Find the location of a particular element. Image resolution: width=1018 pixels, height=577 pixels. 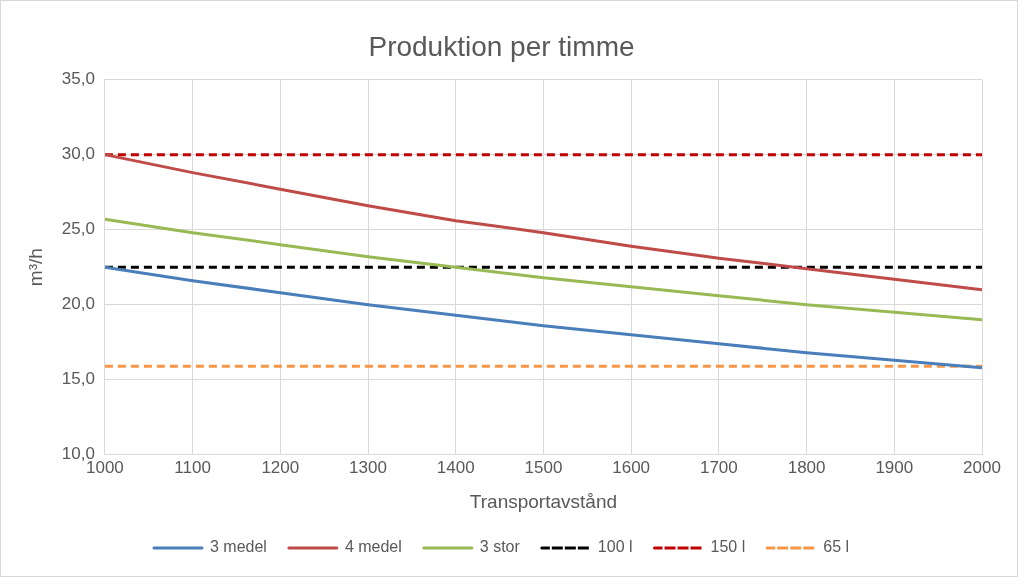

x-tick-label: 1200 is located at coordinates (280, 467).